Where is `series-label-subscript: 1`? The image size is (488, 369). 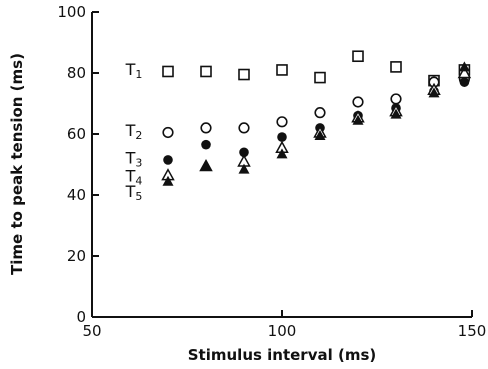 series-label-subscript: 1 is located at coordinates (138, 74).